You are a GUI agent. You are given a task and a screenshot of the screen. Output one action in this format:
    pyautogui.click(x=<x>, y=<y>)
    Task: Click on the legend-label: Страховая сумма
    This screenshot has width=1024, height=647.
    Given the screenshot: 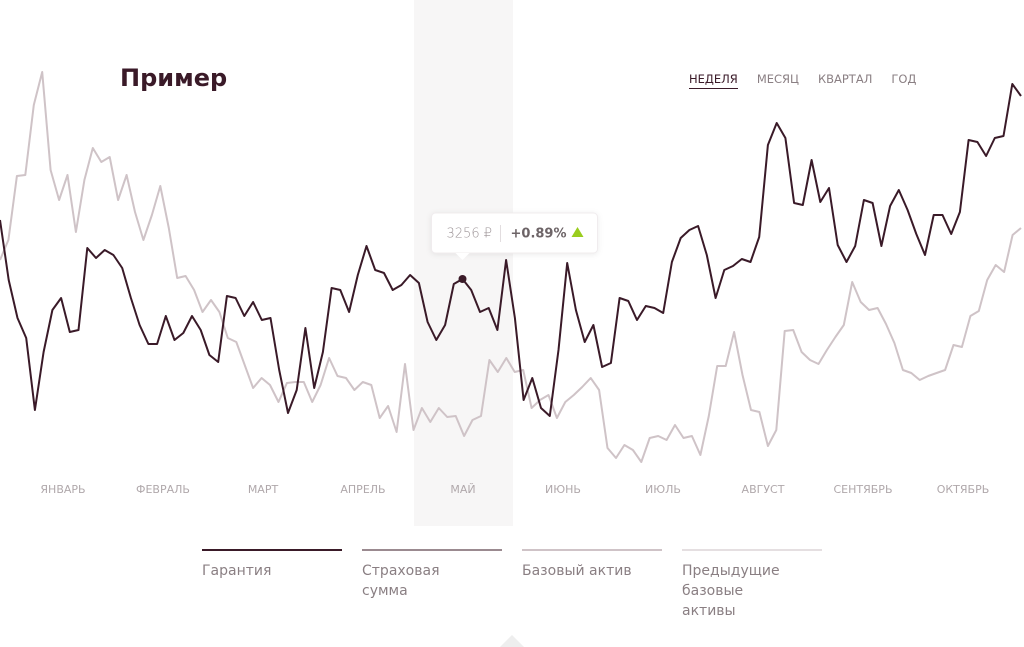 What is the action you would take?
    pyautogui.click(x=401, y=581)
    